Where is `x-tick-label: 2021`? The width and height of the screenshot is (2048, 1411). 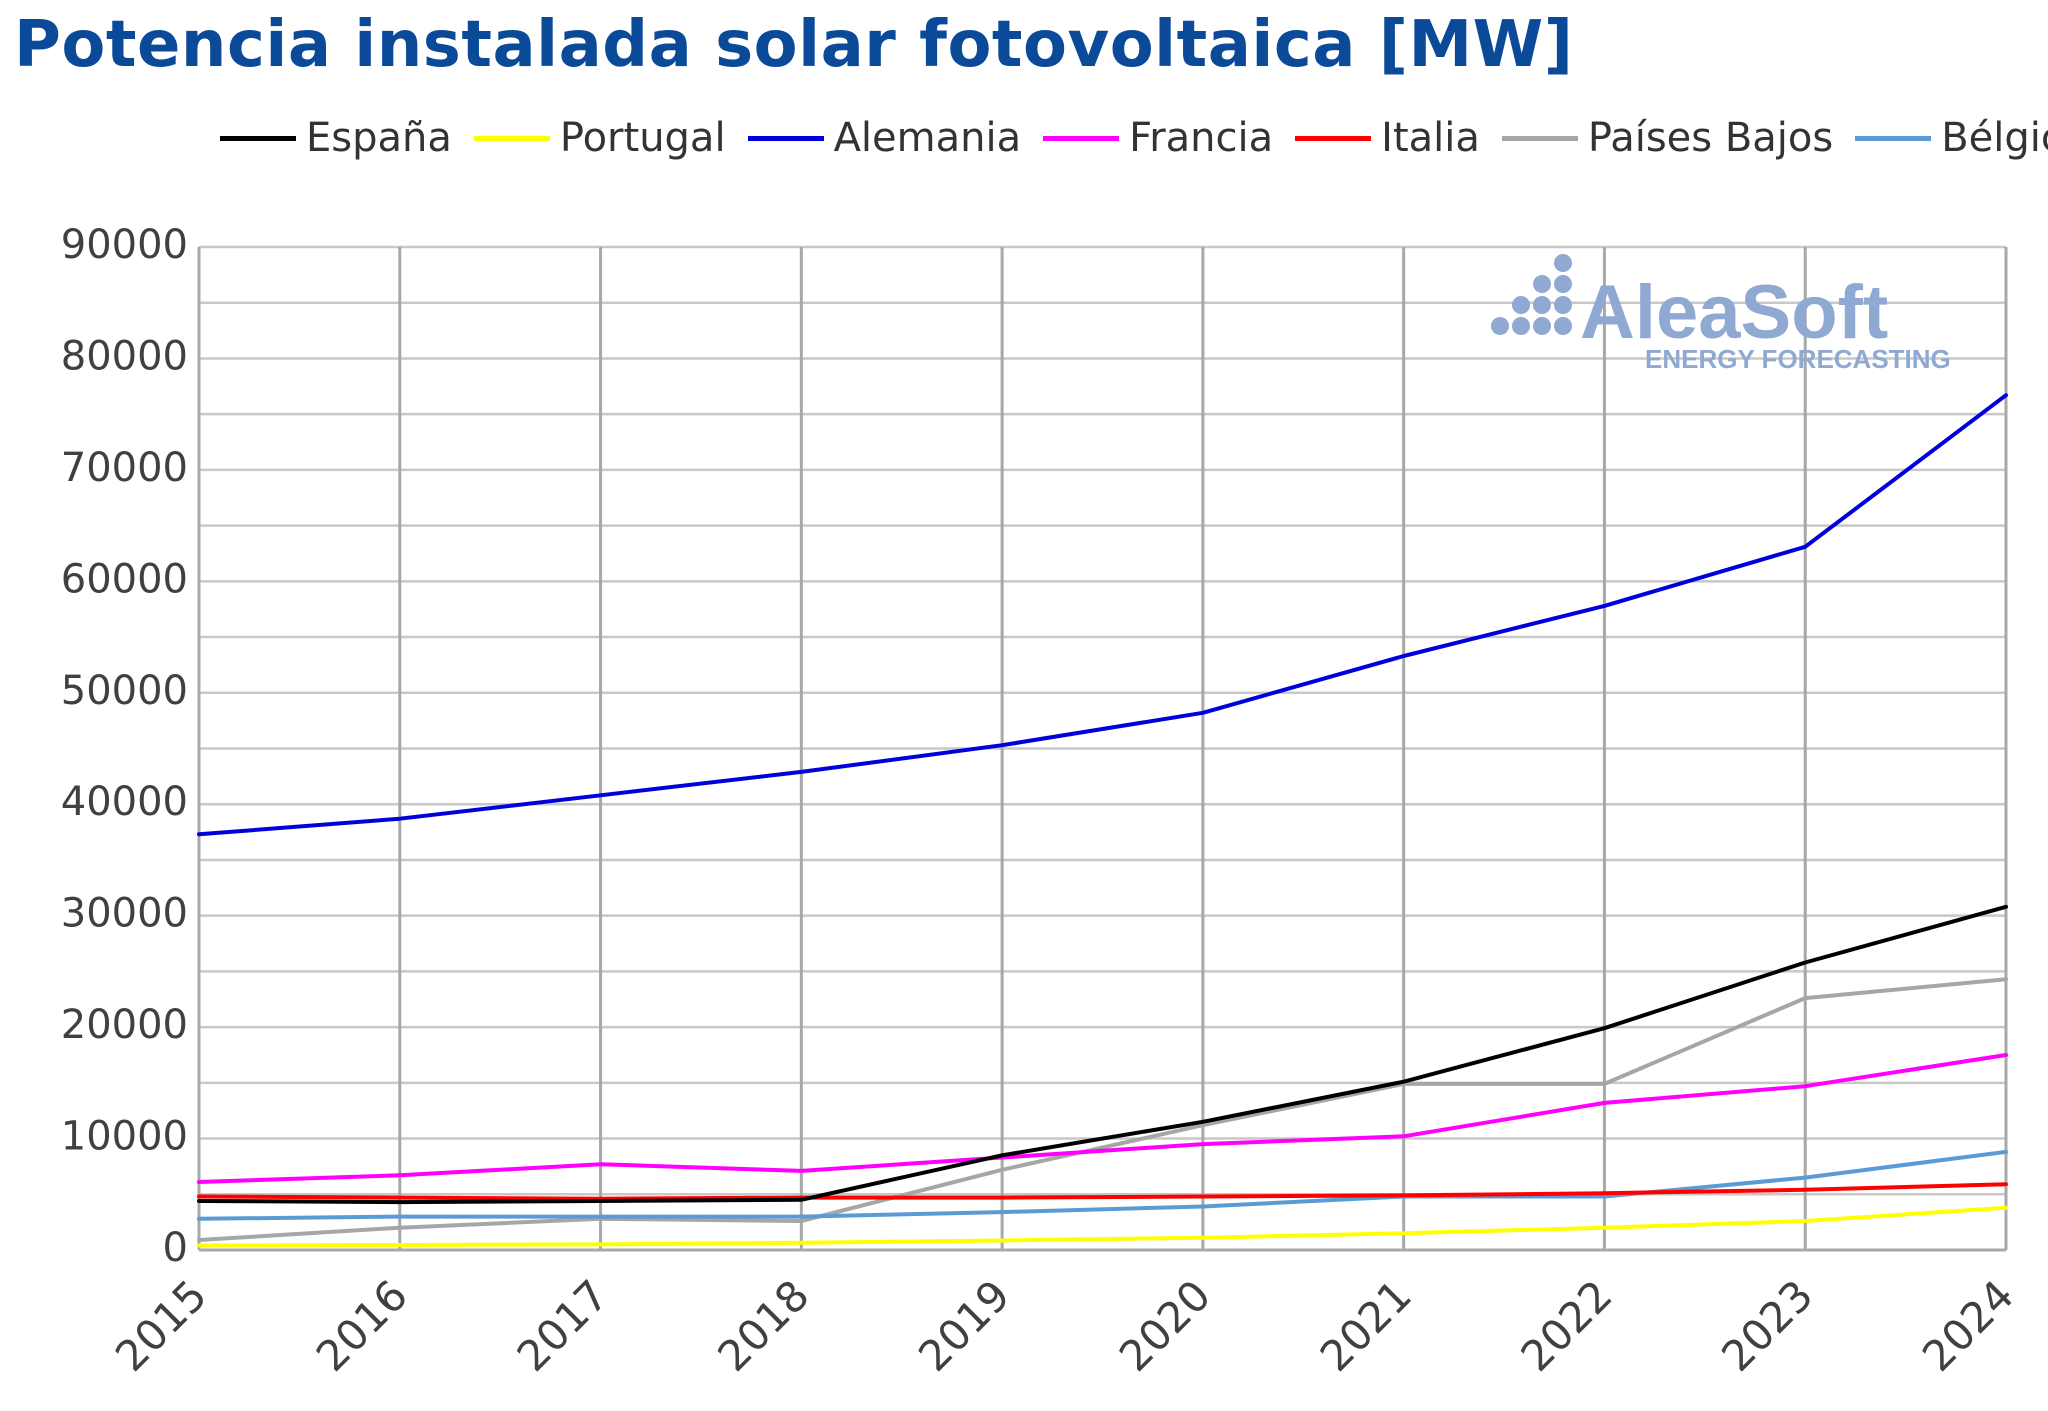
x-tick-label: 2021 is located at coordinates (1366, 1326).